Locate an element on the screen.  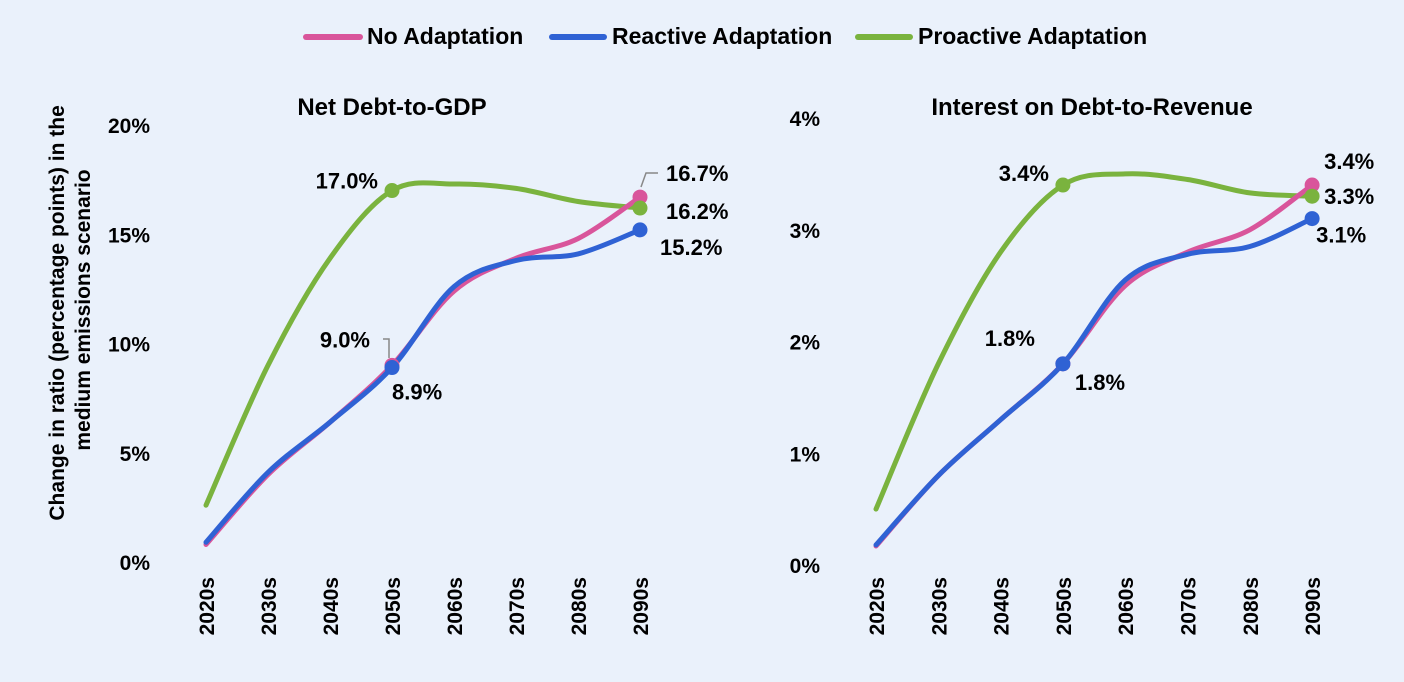
data-label: 16.7% is located at coordinates (697, 173).